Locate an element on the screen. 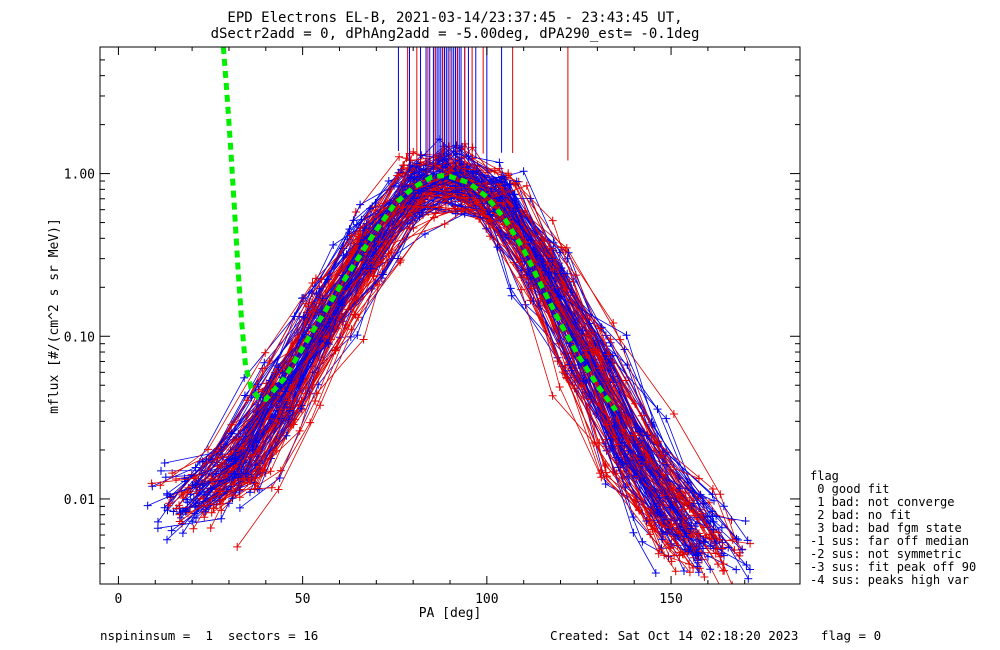  x-tick-label: 50 is located at coordinates (303, 599).